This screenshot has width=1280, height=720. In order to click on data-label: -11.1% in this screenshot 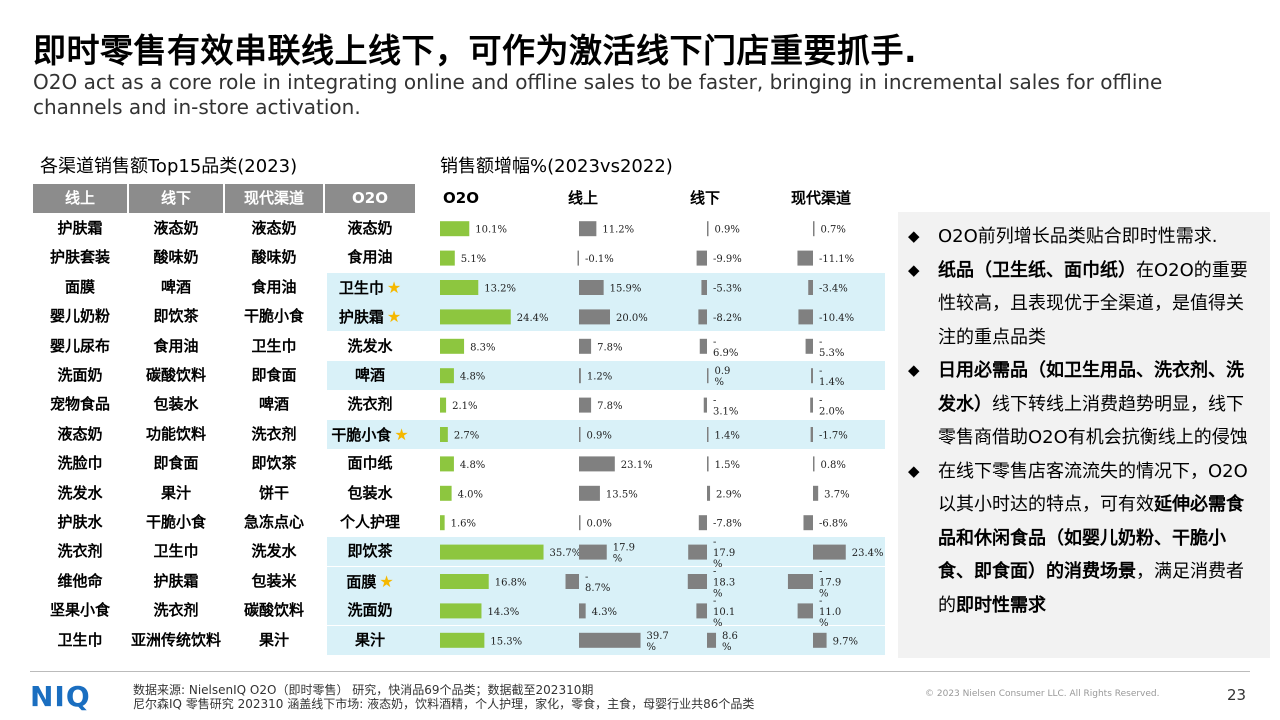, I will do `click(836, 259)`.